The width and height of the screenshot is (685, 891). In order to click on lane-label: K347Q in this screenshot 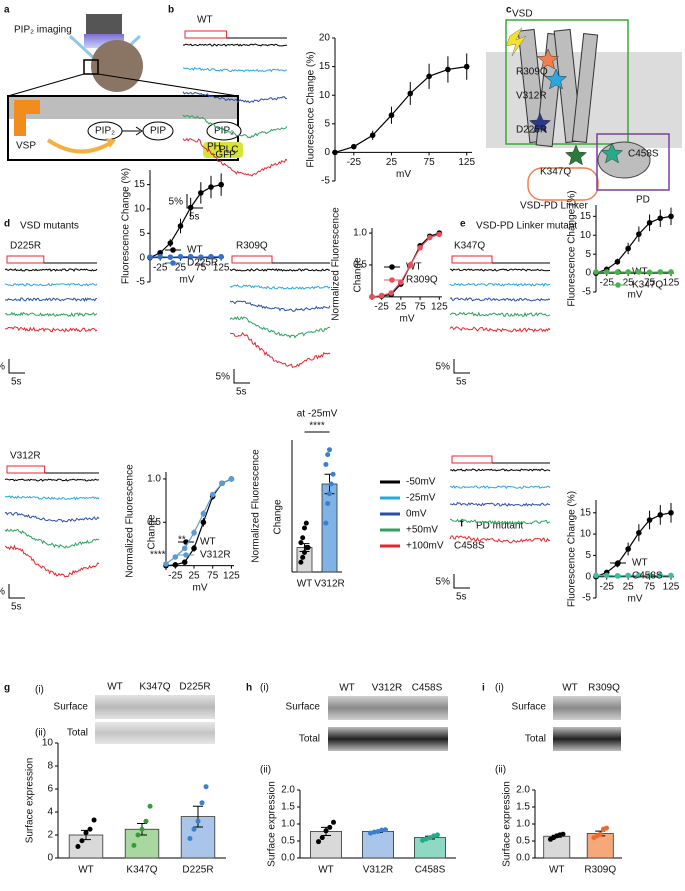, I will do `click(154, 687)`.